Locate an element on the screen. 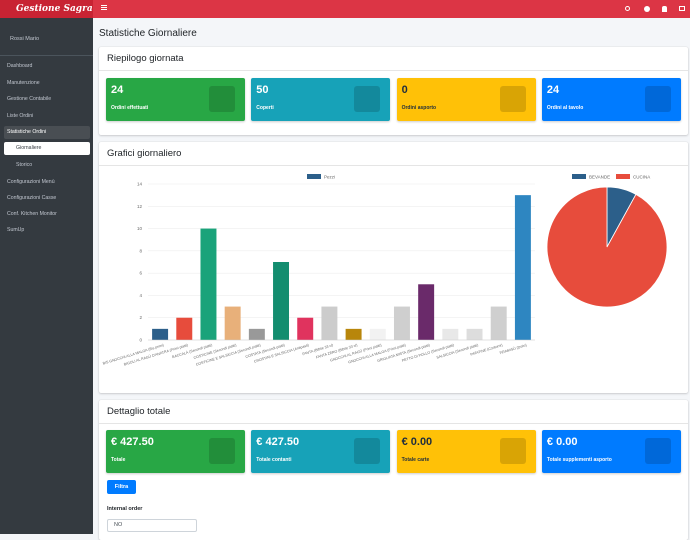 This screenshot has width=690, height=540. info-box: € 0.00 Totale carte is located at coordinates (466, 451).